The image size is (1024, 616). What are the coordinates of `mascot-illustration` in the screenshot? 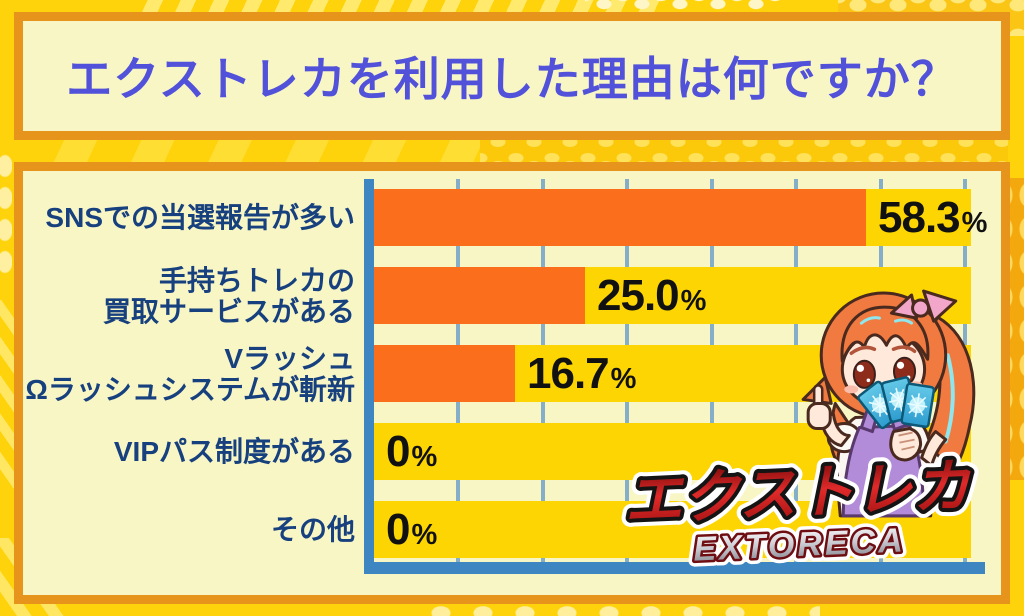 It's located at (888, 403).